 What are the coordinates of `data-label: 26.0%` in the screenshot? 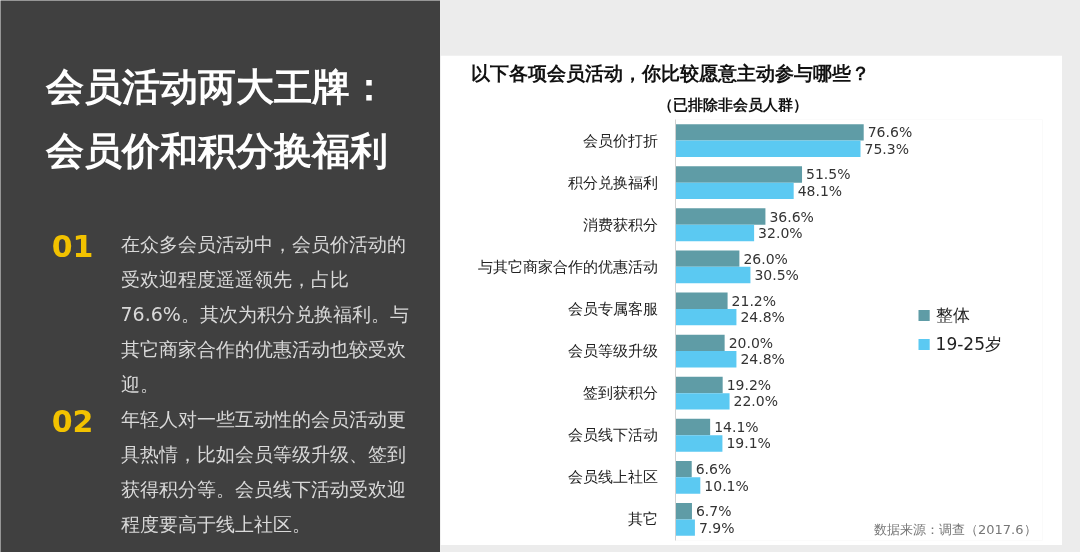 It's located at (765, 258).